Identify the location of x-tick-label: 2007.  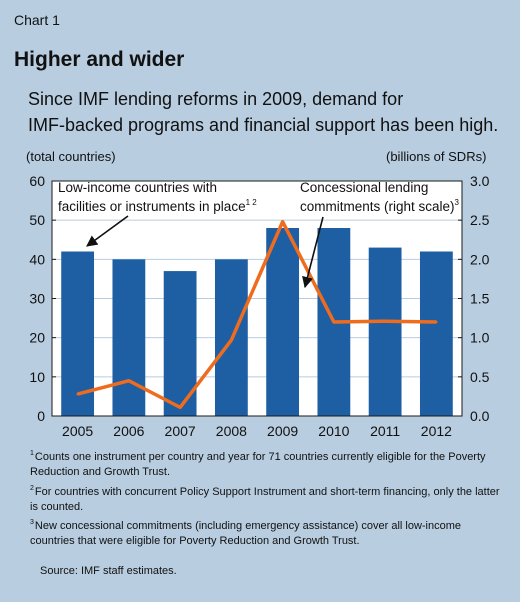
(180, 431).